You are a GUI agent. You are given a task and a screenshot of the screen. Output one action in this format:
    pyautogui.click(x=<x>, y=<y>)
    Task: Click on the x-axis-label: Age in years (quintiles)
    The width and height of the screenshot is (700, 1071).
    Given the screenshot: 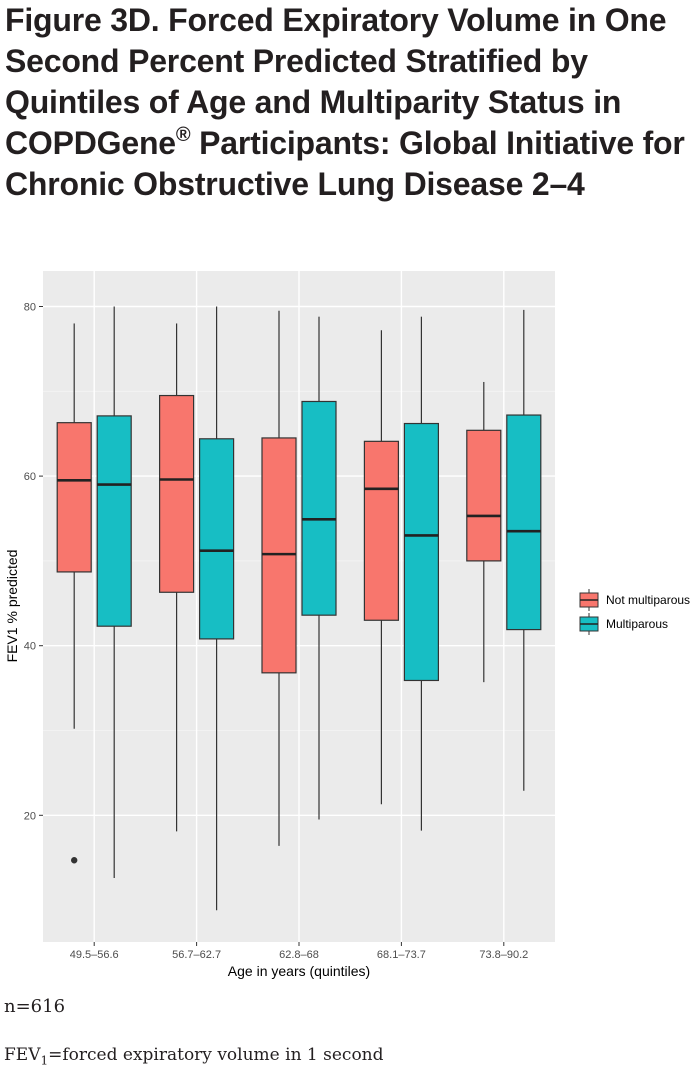 What is the action you would take?
    pyautogui.click(x=299, y=971)
    